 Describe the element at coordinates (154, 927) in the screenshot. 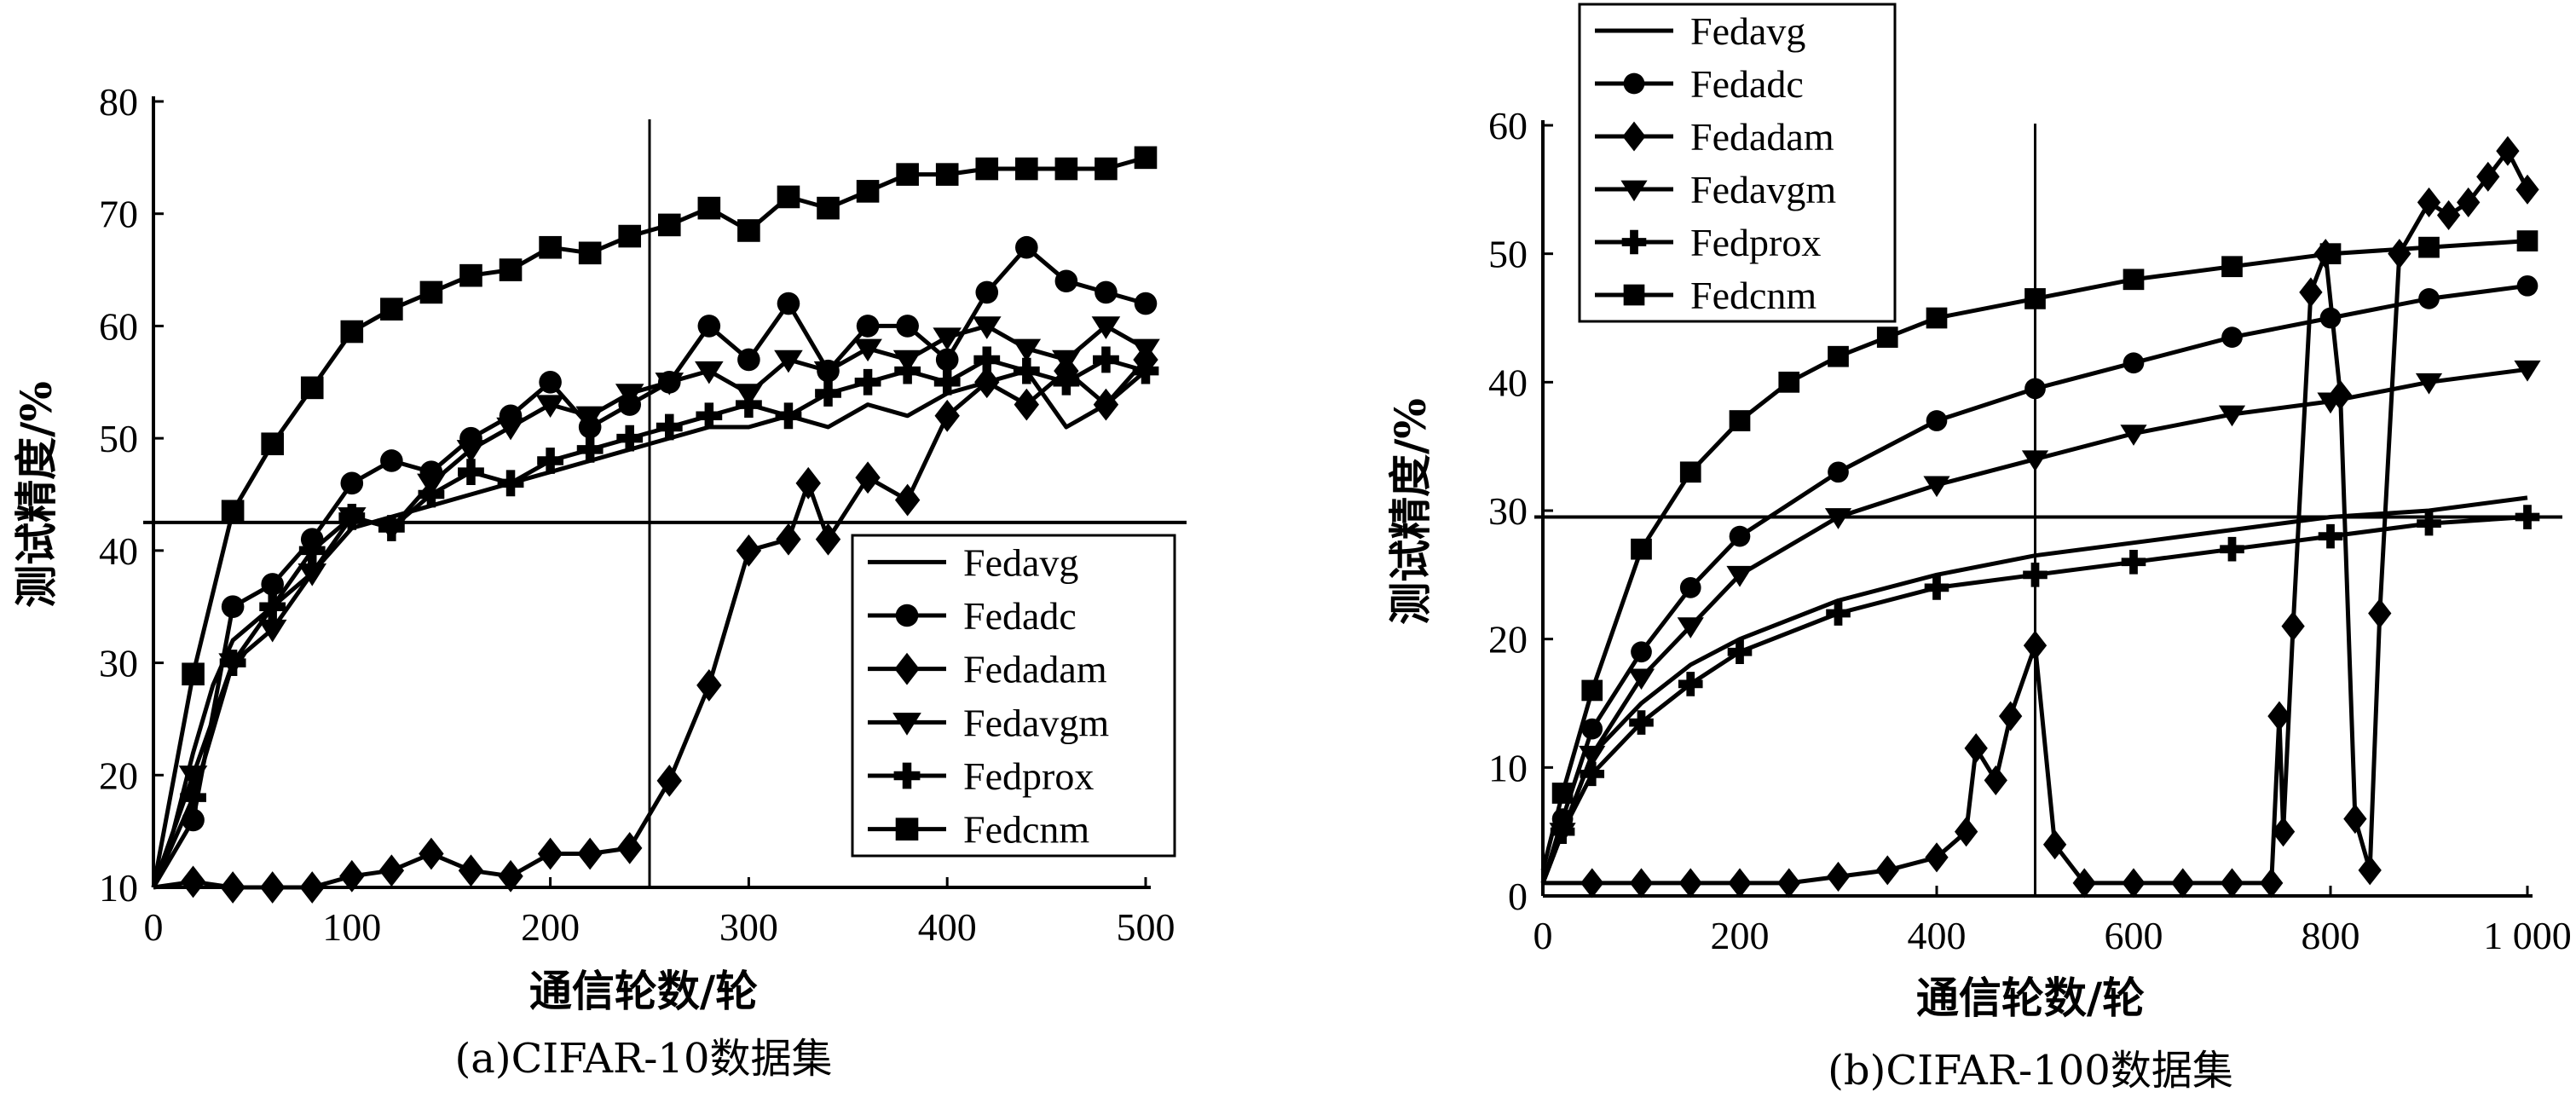

I see `x-tick-label: 0` at that location.